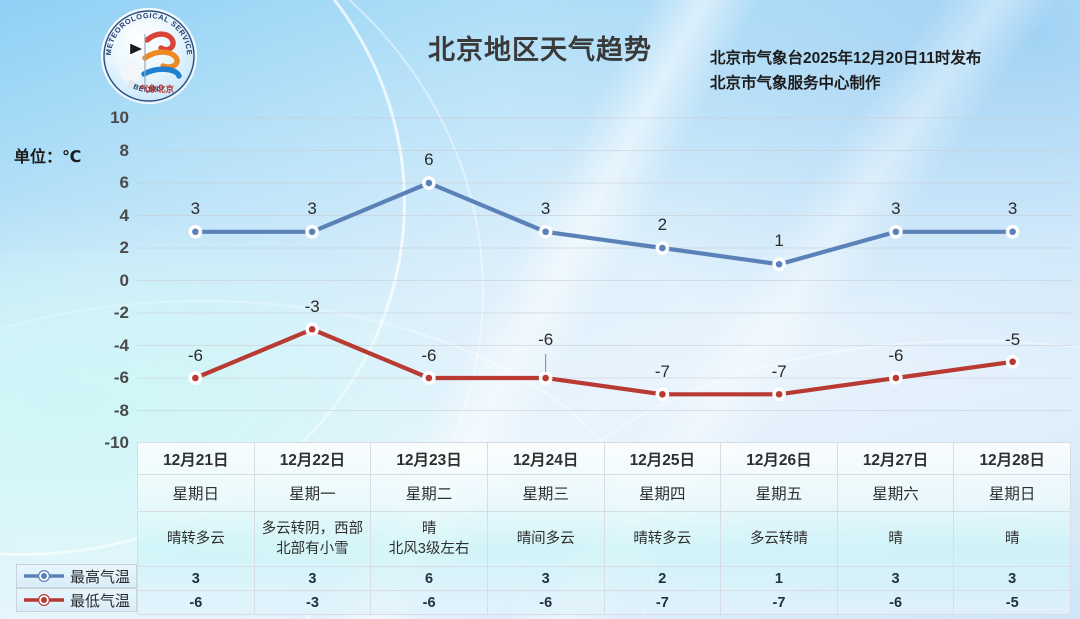 This screenshot has height=619, width=1080. What do you see at coordinates (604, 362) in the screenshot?
I see `series-line-low` at bounding box center [604, 362].